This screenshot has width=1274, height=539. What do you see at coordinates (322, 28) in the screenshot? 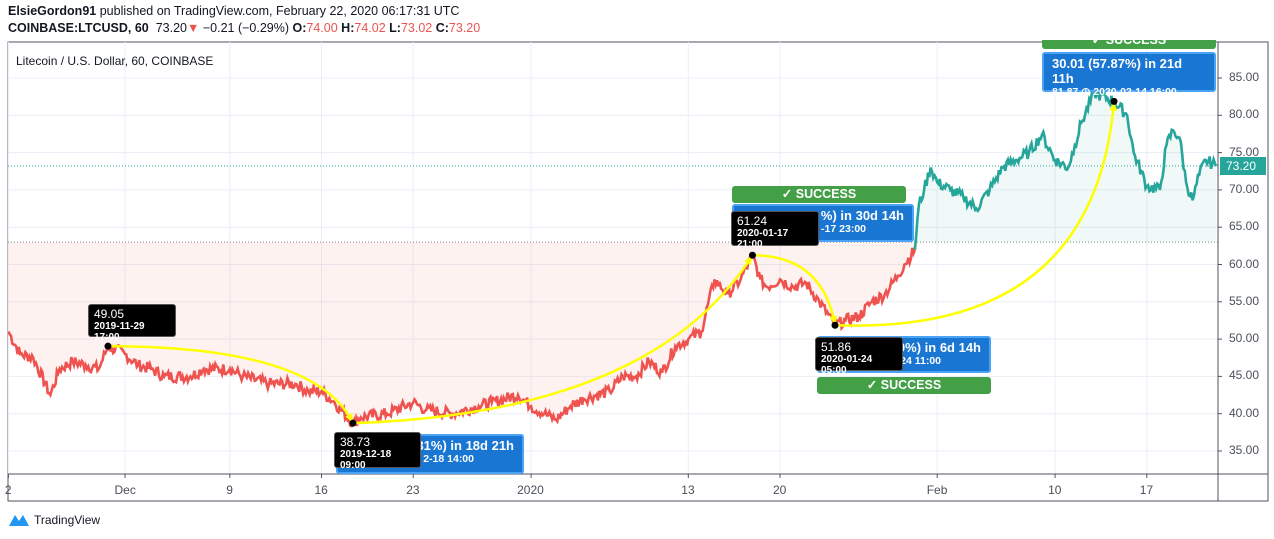
I see `open-value: 74.00` at bounding box center [322, 28].